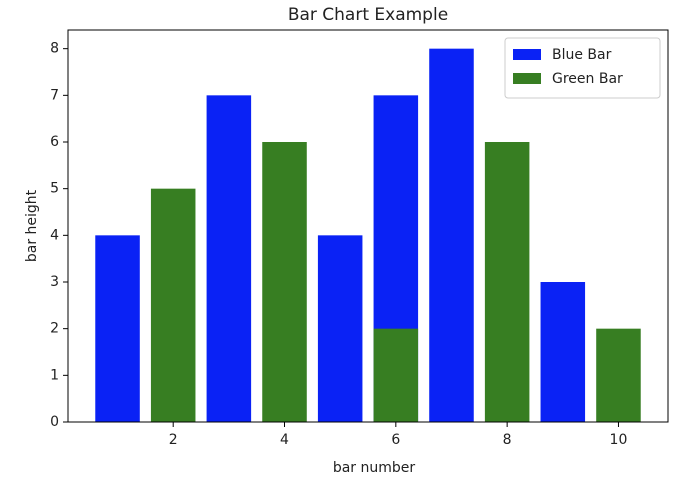  I want to click on chart-title: Bar Chart Example, so click(368, 15).